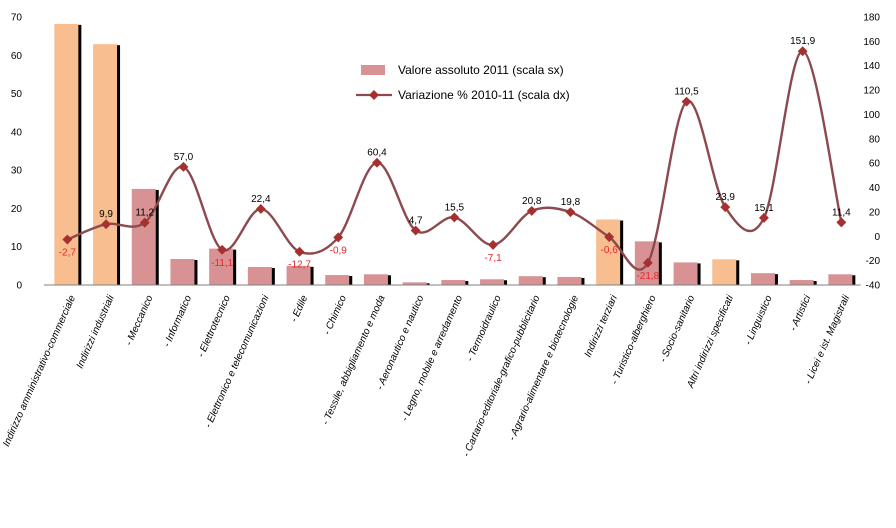  Describe the element at coordinates (873, 286) in the screenshot. I see `y2-tick-label: -40` at that location.